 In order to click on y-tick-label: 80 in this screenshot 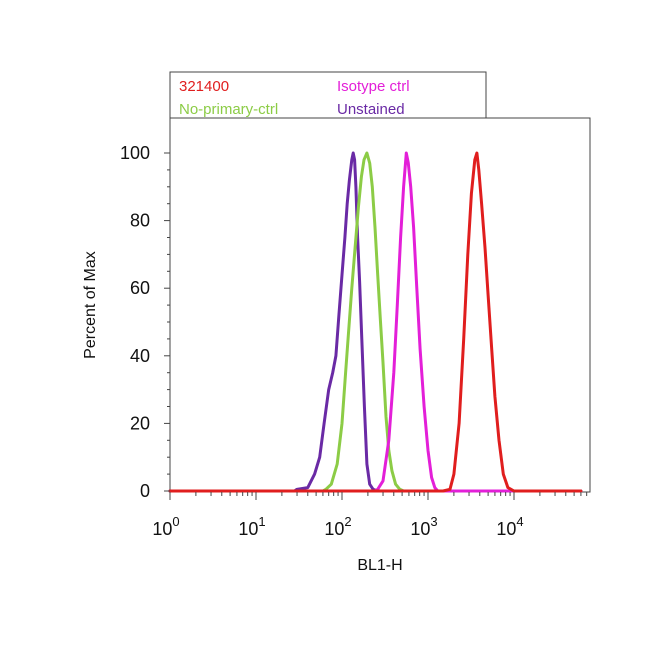, I will do `click(140, 221)`.